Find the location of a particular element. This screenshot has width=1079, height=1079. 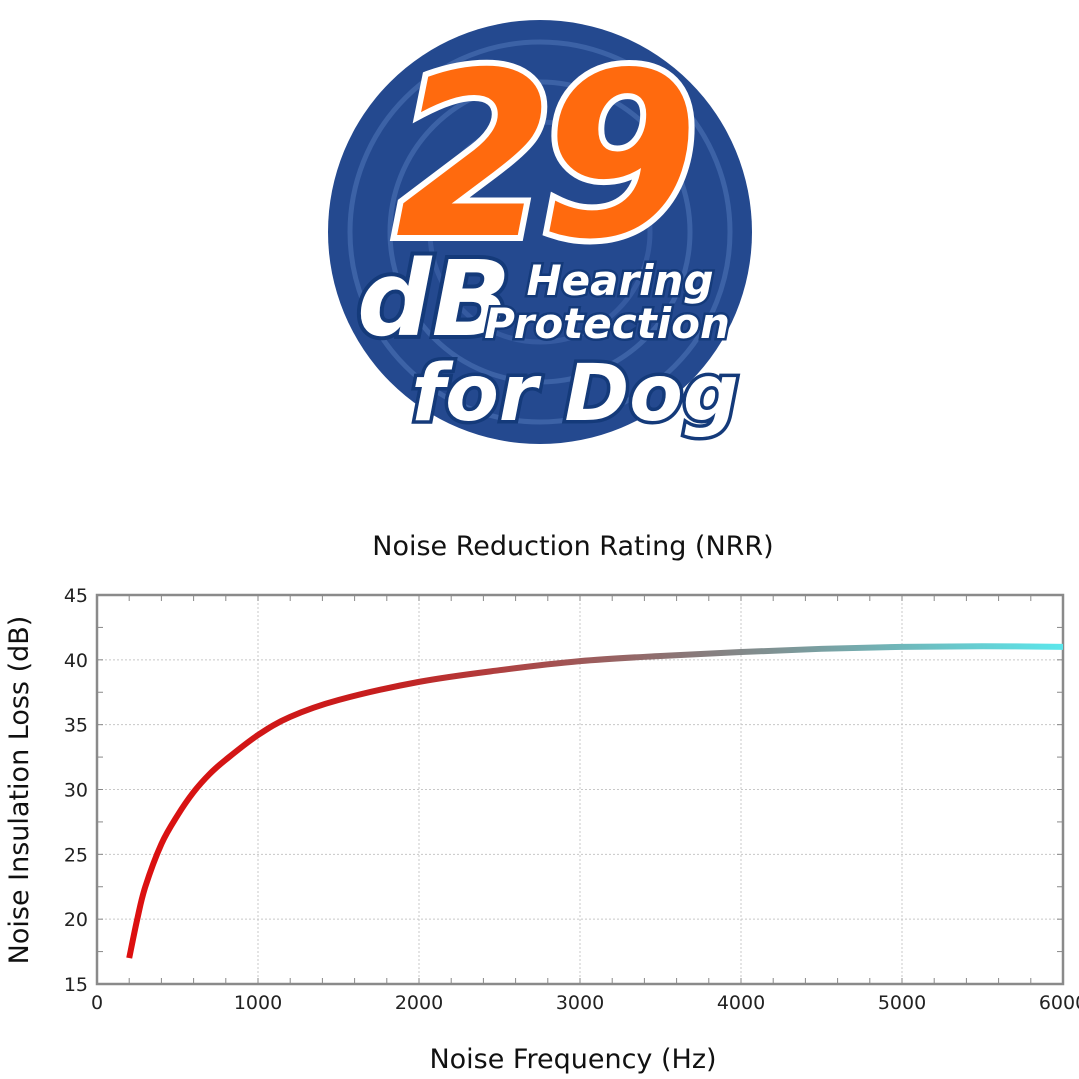

badge-line-for-dog: for Dog is located at coordinates (574, 394).